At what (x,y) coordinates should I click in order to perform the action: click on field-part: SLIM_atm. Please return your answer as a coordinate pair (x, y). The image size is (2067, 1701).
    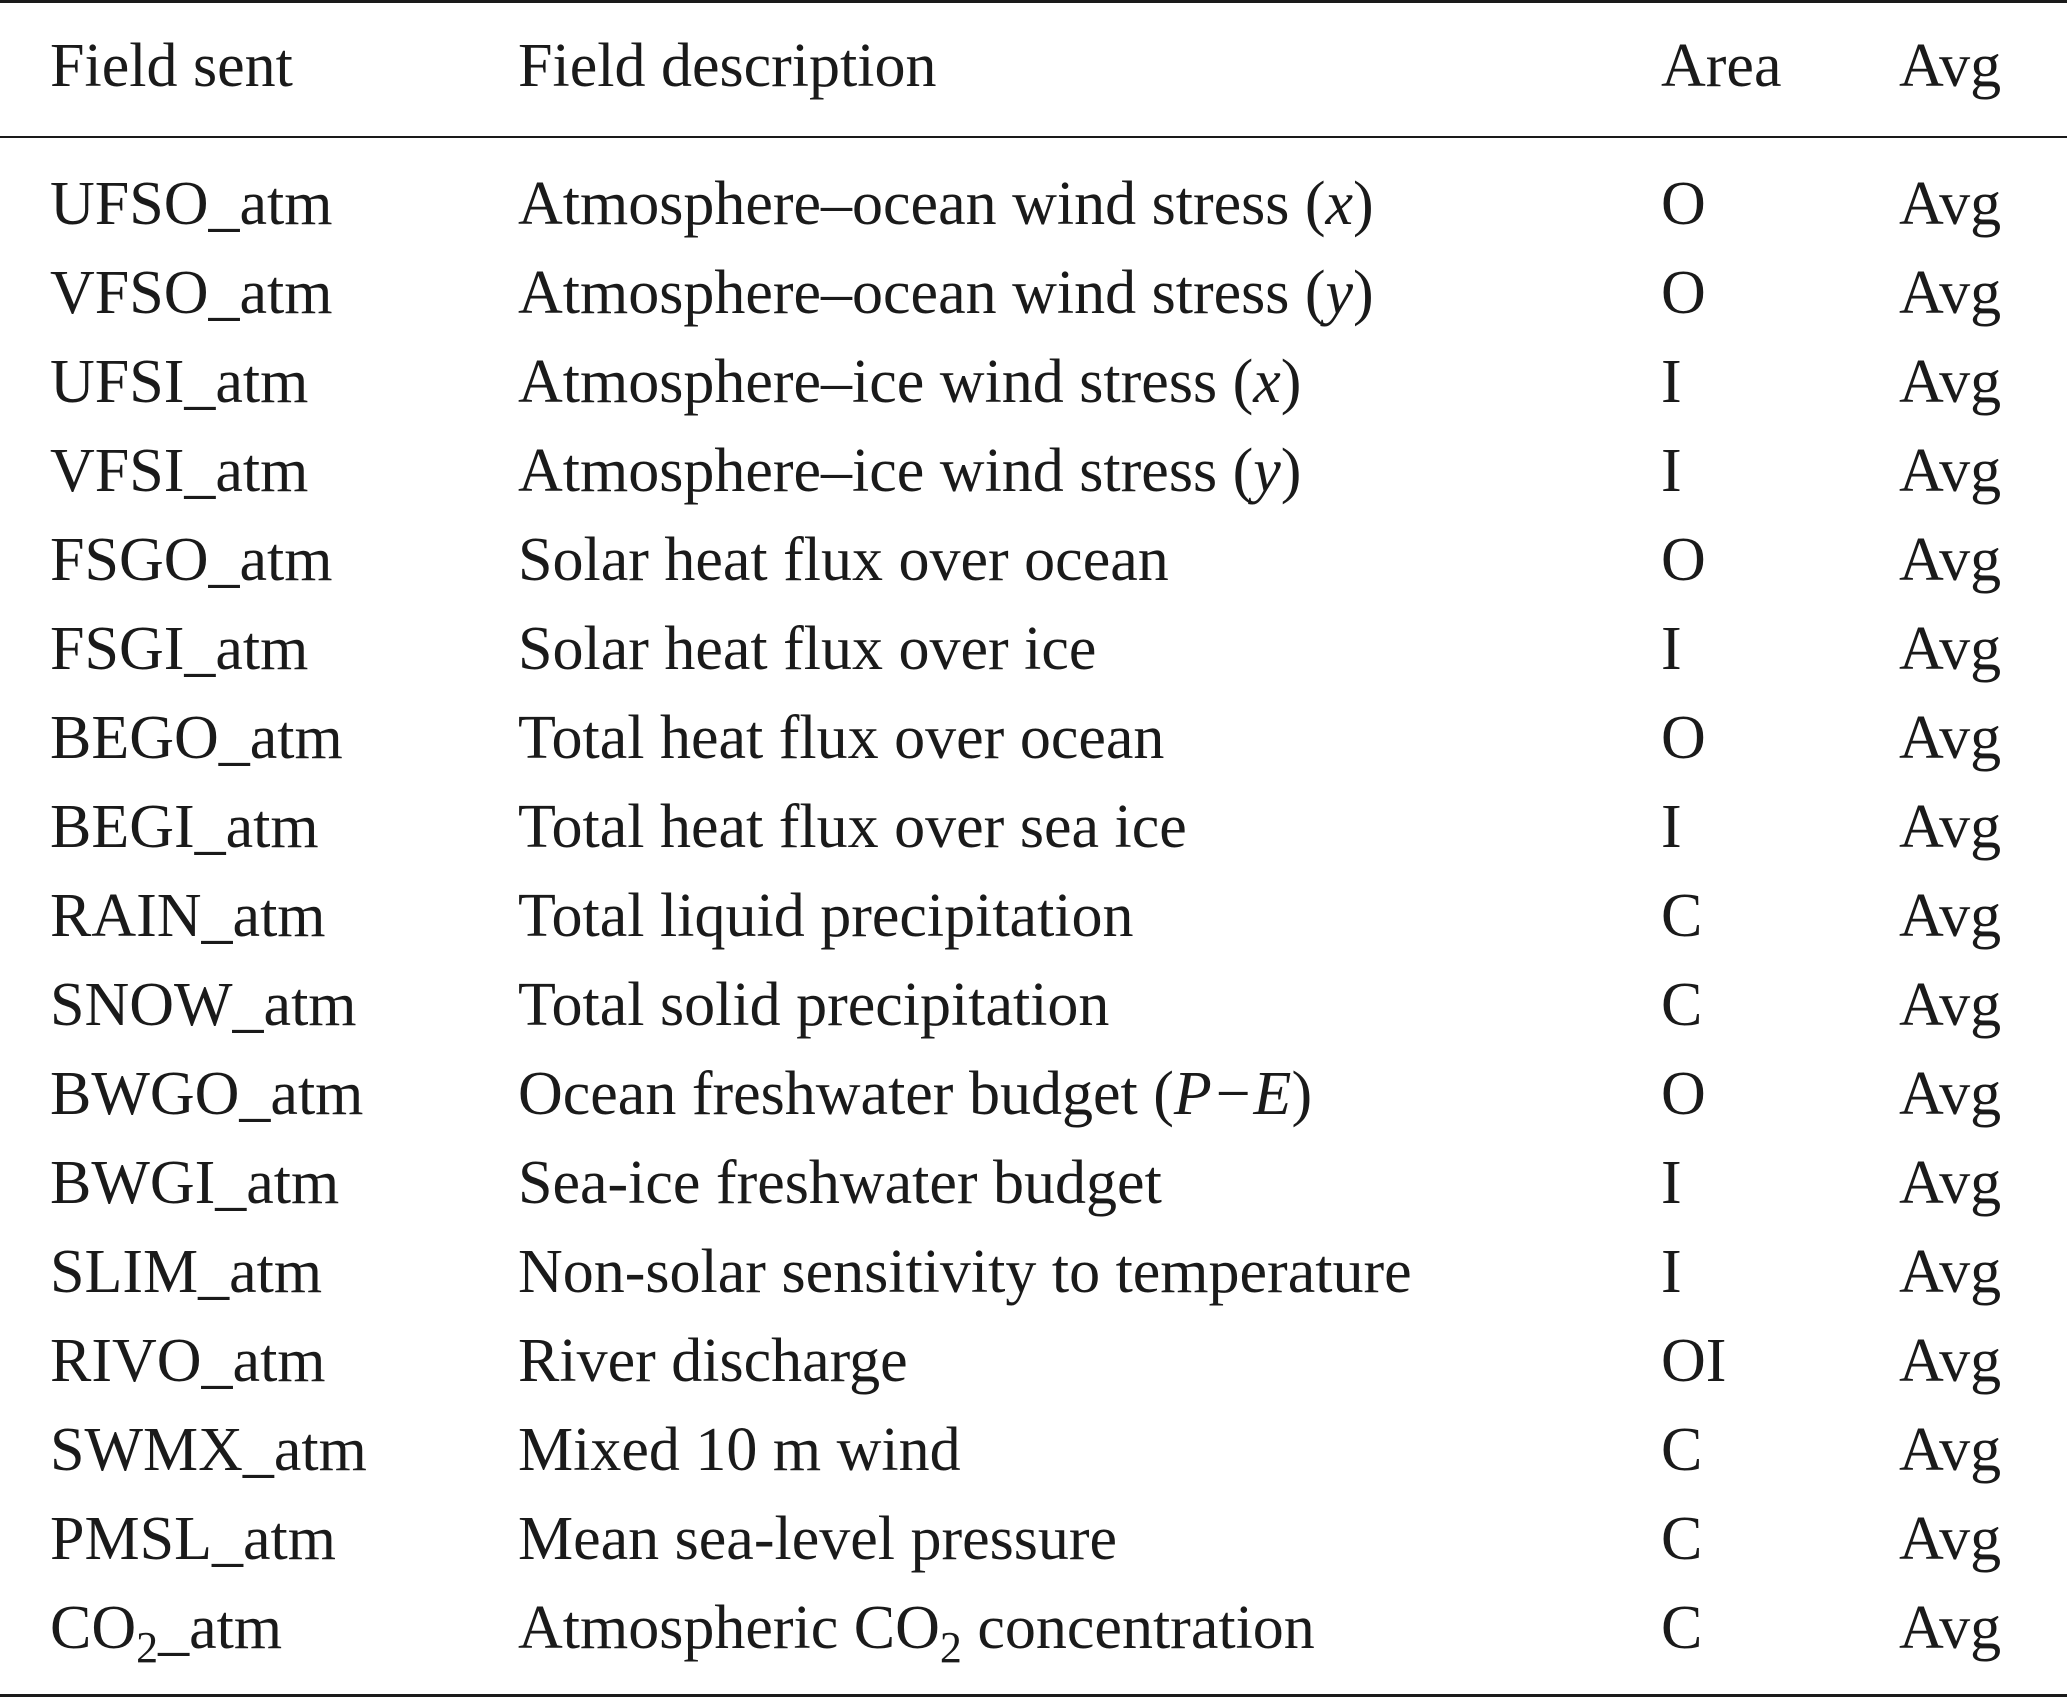
    Looking at the image, I should click on (186, 1272).